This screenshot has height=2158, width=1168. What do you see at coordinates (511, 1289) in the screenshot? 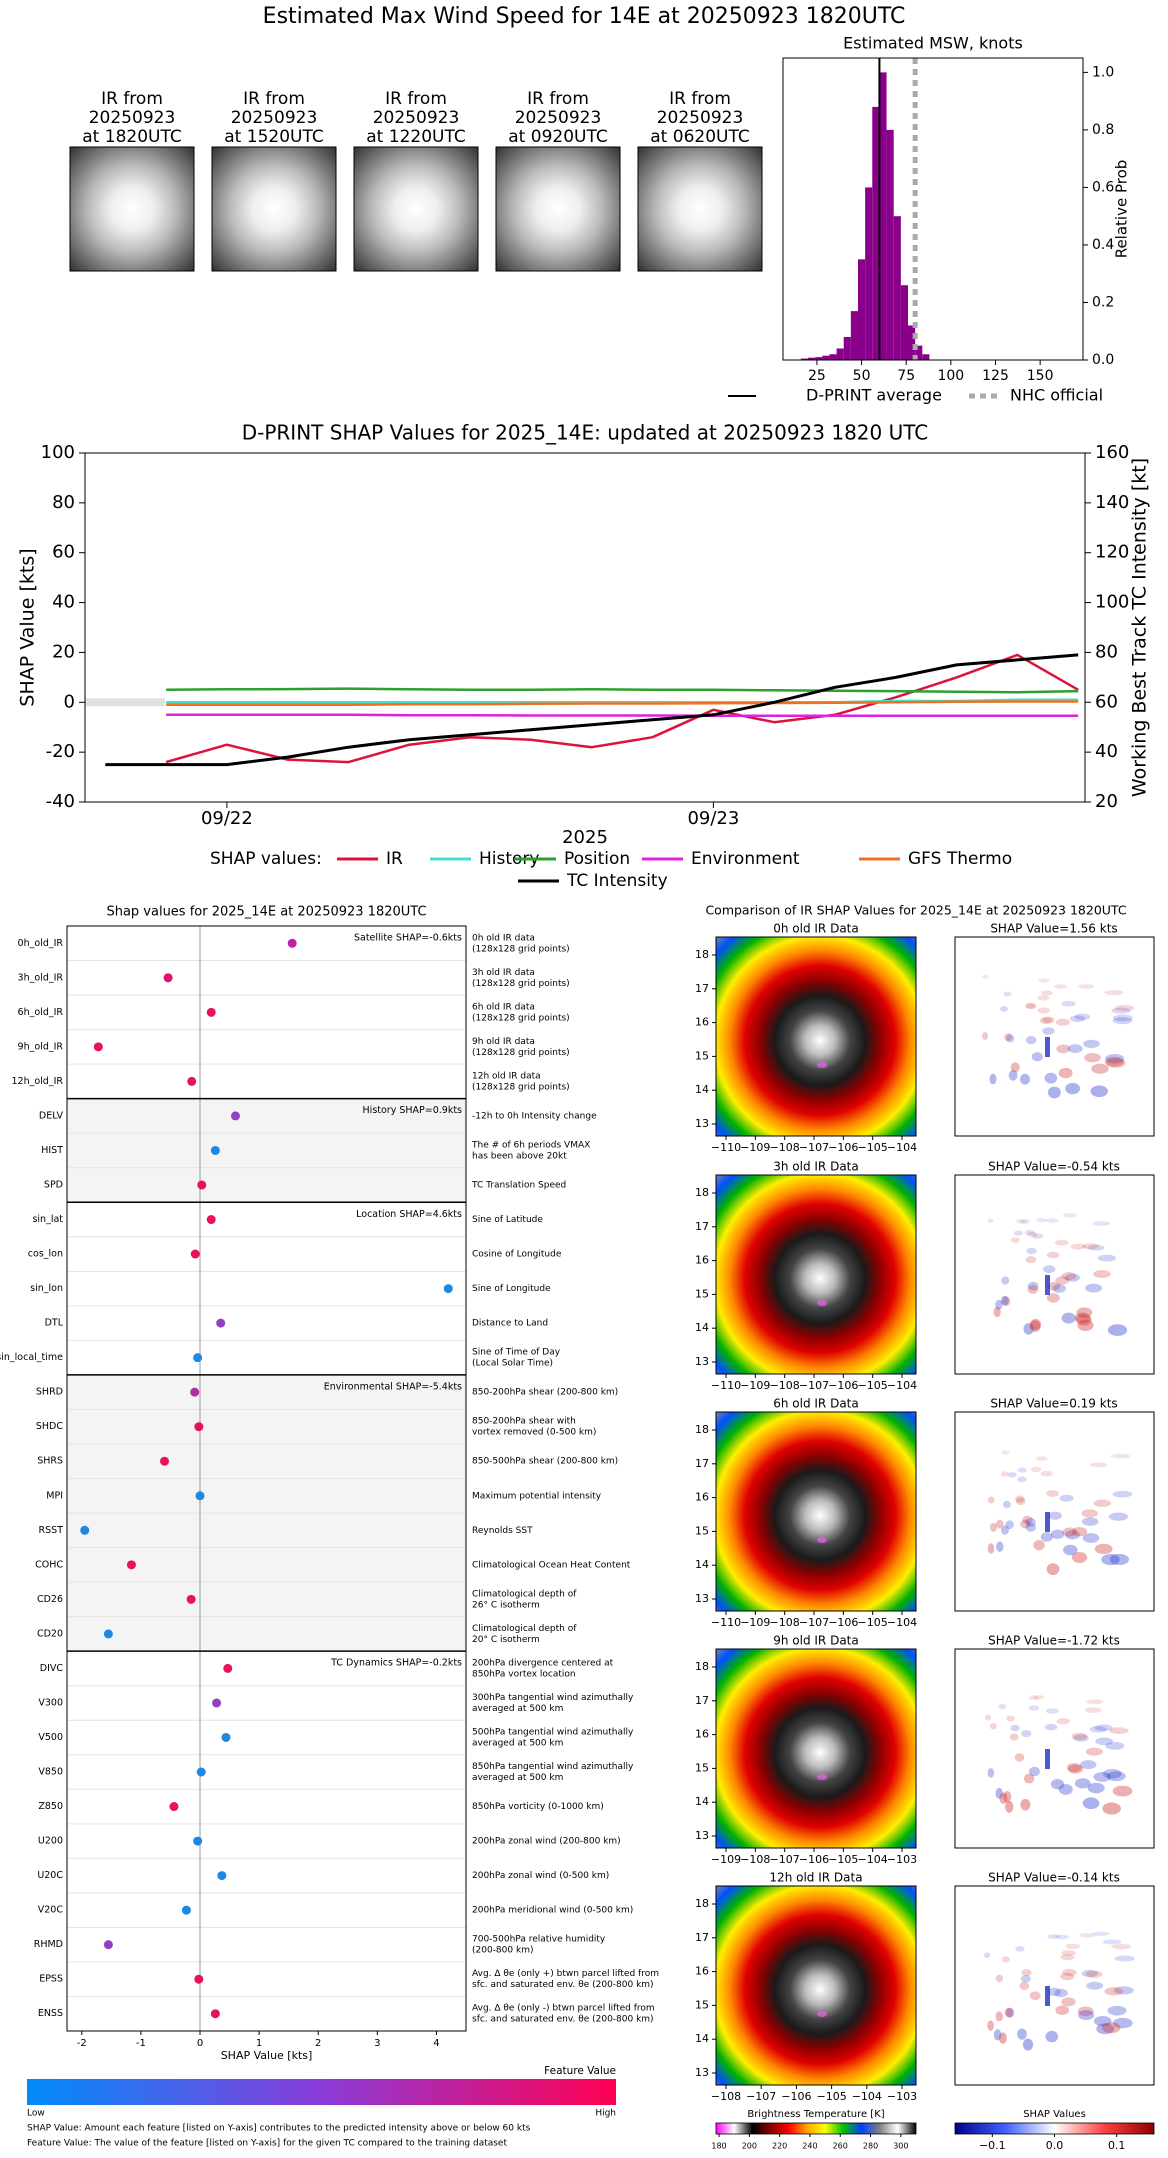
I see `feature-description: Sine of Longitude` at bounding box center [511, 1289].